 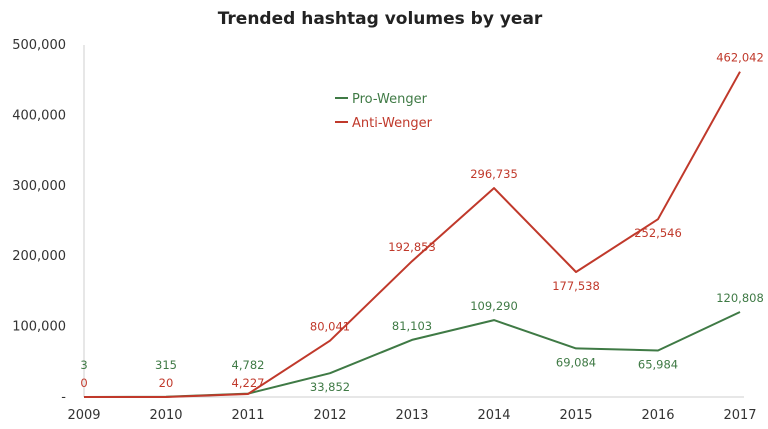 I want to click on data-label: 120,808, so click(x=740, y=298).